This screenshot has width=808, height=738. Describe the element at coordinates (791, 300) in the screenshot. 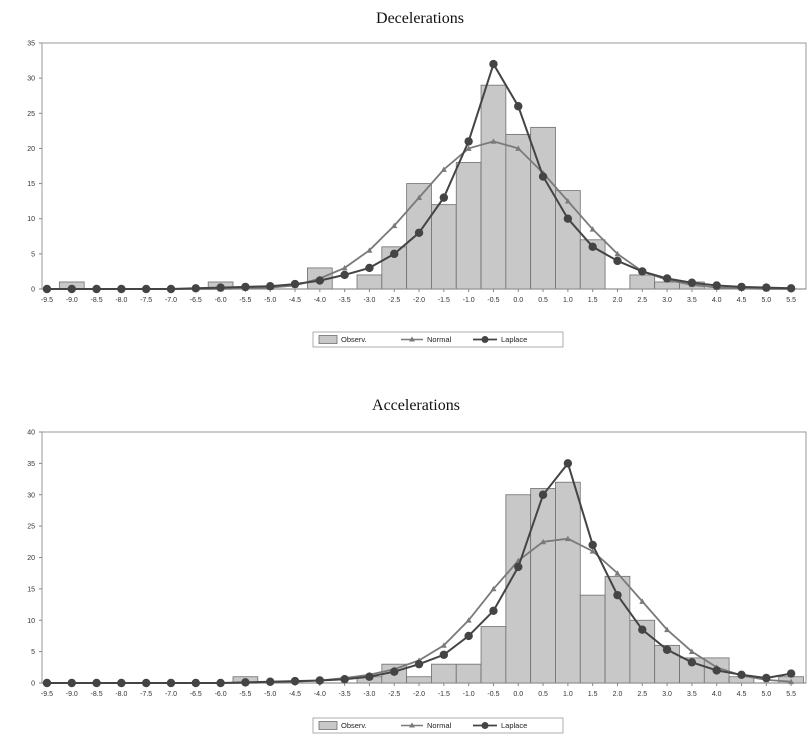

I see `x-tick-label: 5.5` at that location.